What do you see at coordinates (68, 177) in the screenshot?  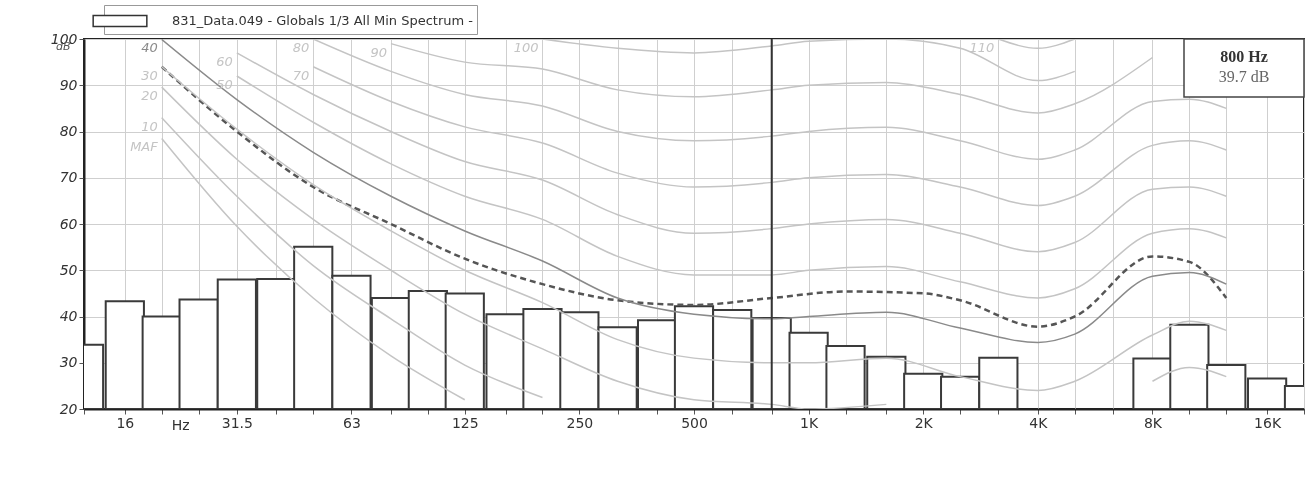 I see `y-tick-label: 70` at bounding box center [68, 177].